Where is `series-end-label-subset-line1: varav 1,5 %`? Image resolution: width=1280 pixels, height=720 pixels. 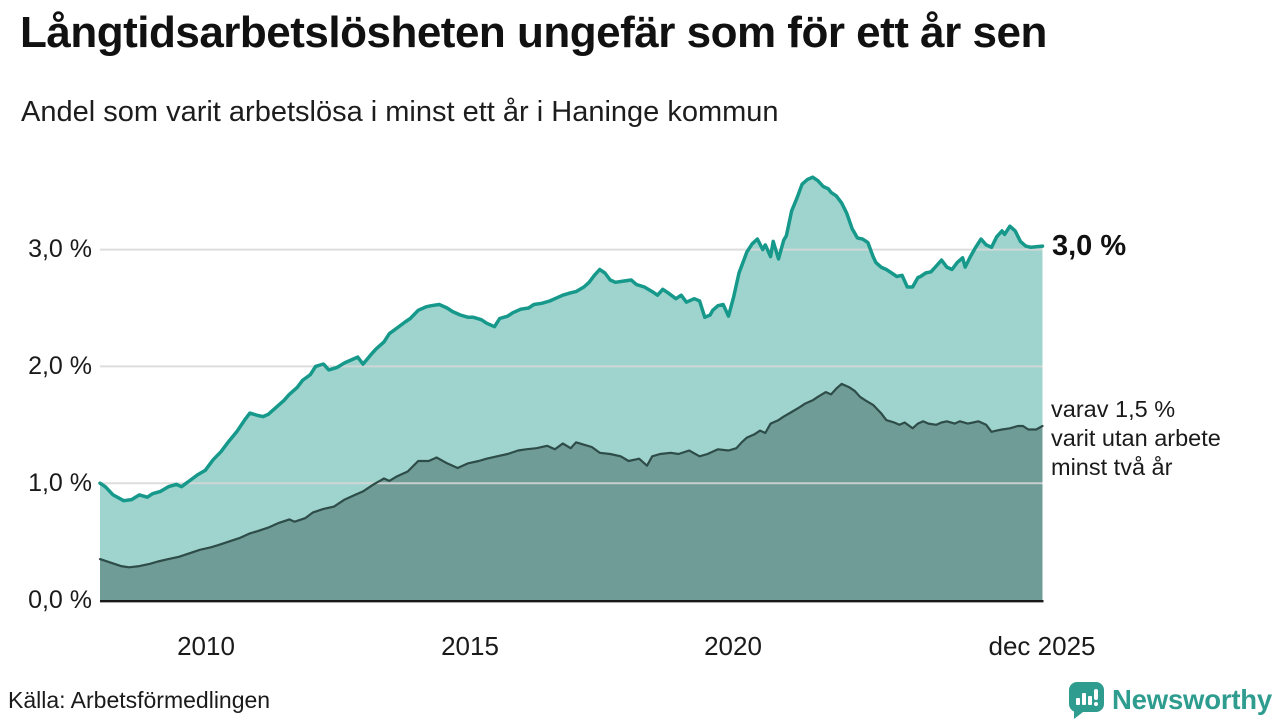 series-end-label-subset-line1: varav 1,5 % is located at coordinates (1113, 409).